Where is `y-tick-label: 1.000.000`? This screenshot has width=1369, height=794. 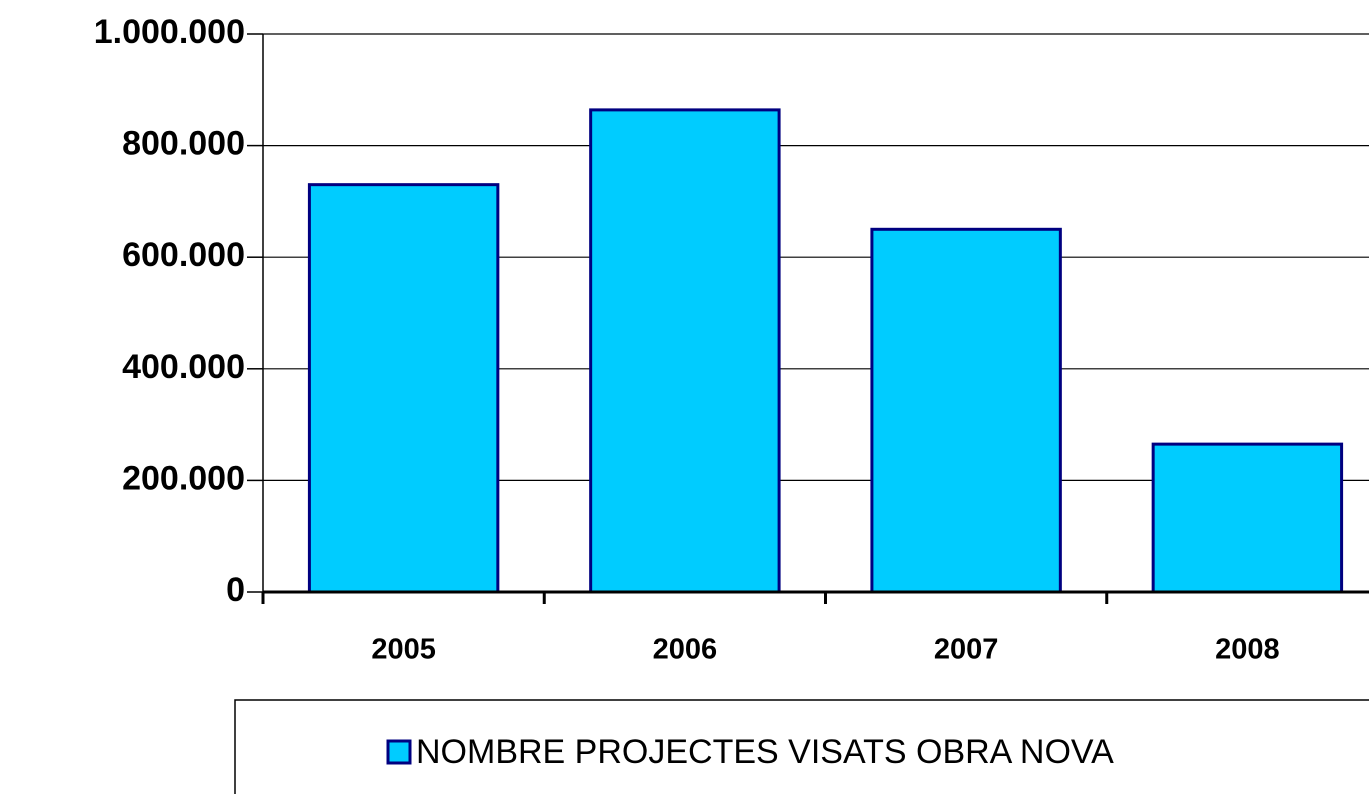
y-tick-label: 1.000.000 is located at coordinates (169, 32).